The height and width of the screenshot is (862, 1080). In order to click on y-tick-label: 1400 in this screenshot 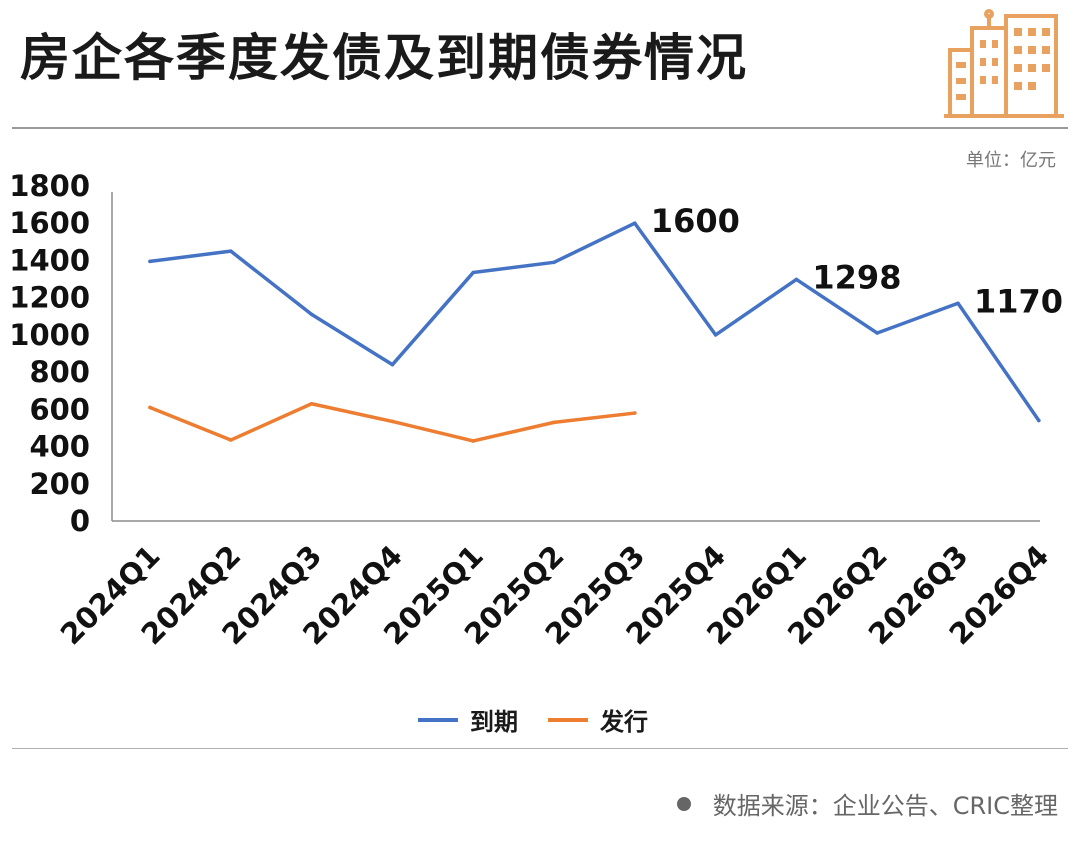, I will do `click(49, 260)`.